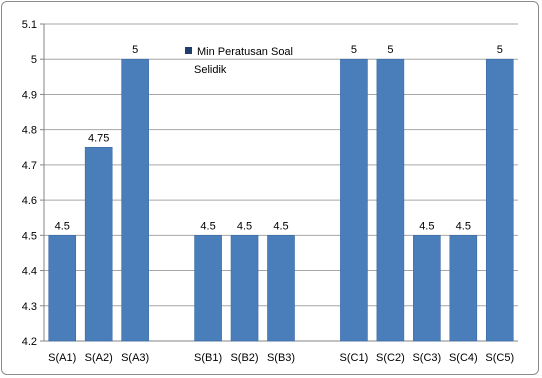  Describe the element at coordinates (210, 70) in the screenshot. I see `legend-label-line2: Selidik` at that location.